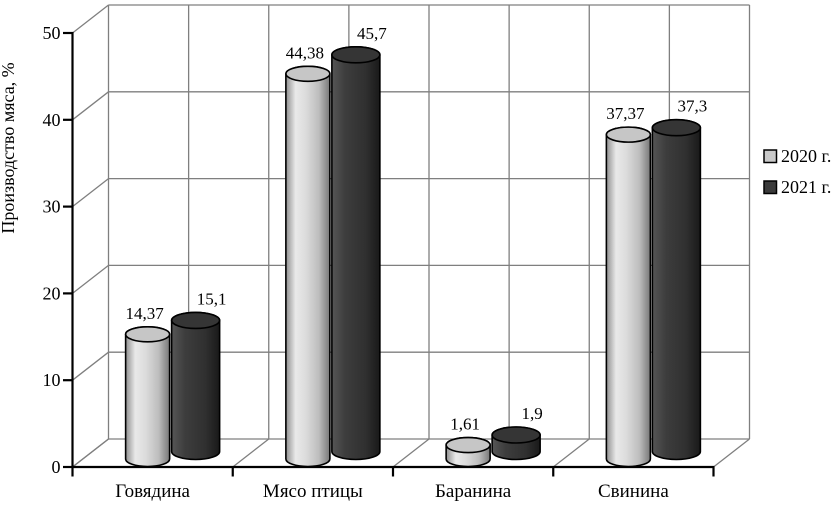 This screenshot has width=839, height=512. I want to click on y-axis-title: Производство мяса, %, so click(9, 147).